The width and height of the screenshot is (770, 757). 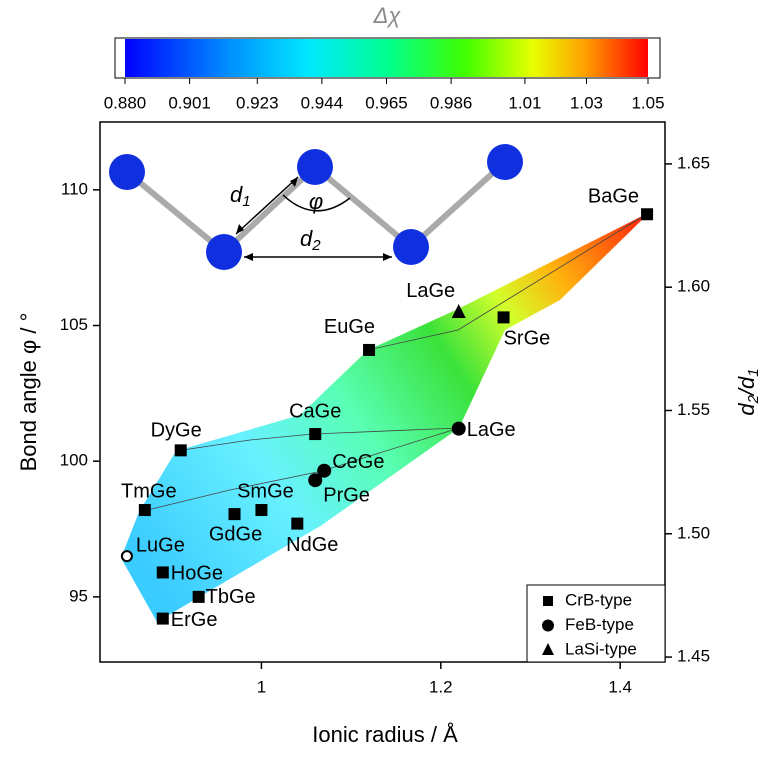 What do you see at coordinates (160, 545) in the screenshot?
I see `point-label: LuGe` at bounding box center [160, 545].